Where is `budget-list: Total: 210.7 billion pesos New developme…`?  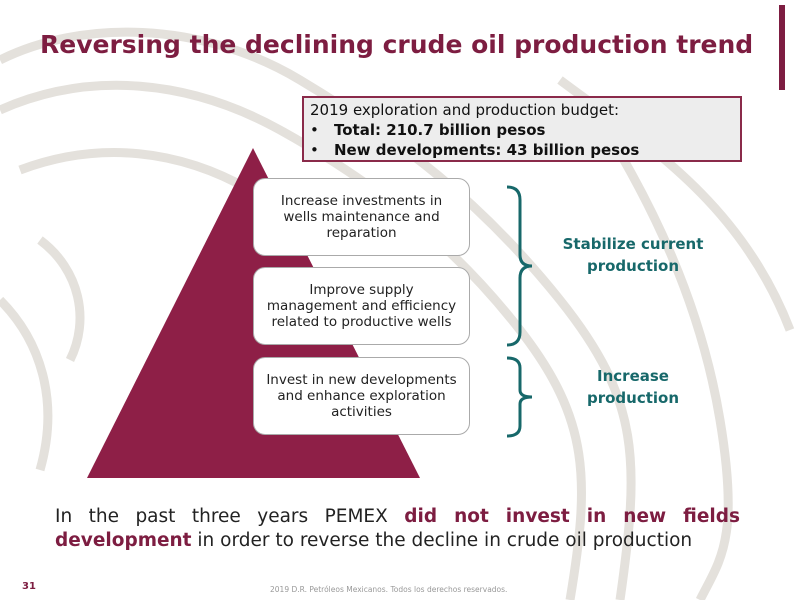 budget-list: Total: 210.7 billion pesos New developme… is located at coordinates (522, 140).